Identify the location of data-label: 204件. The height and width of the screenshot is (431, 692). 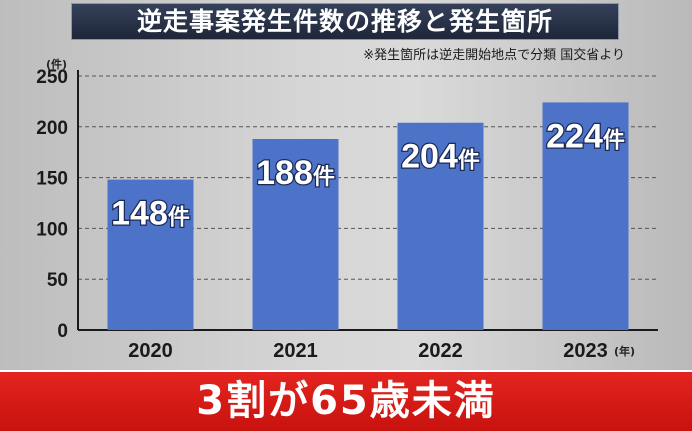
(440, 157).